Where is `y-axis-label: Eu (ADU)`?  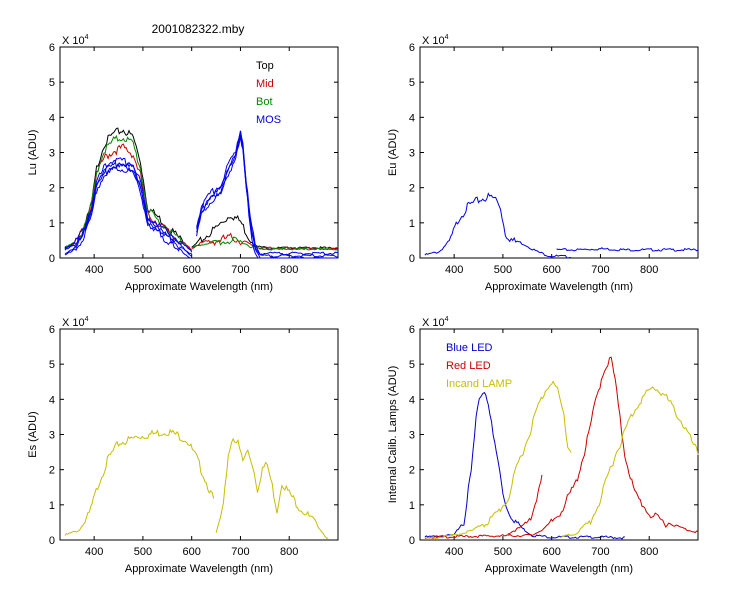 y-axis-label: Eu (ADU) is located at coordinates (393, 152).